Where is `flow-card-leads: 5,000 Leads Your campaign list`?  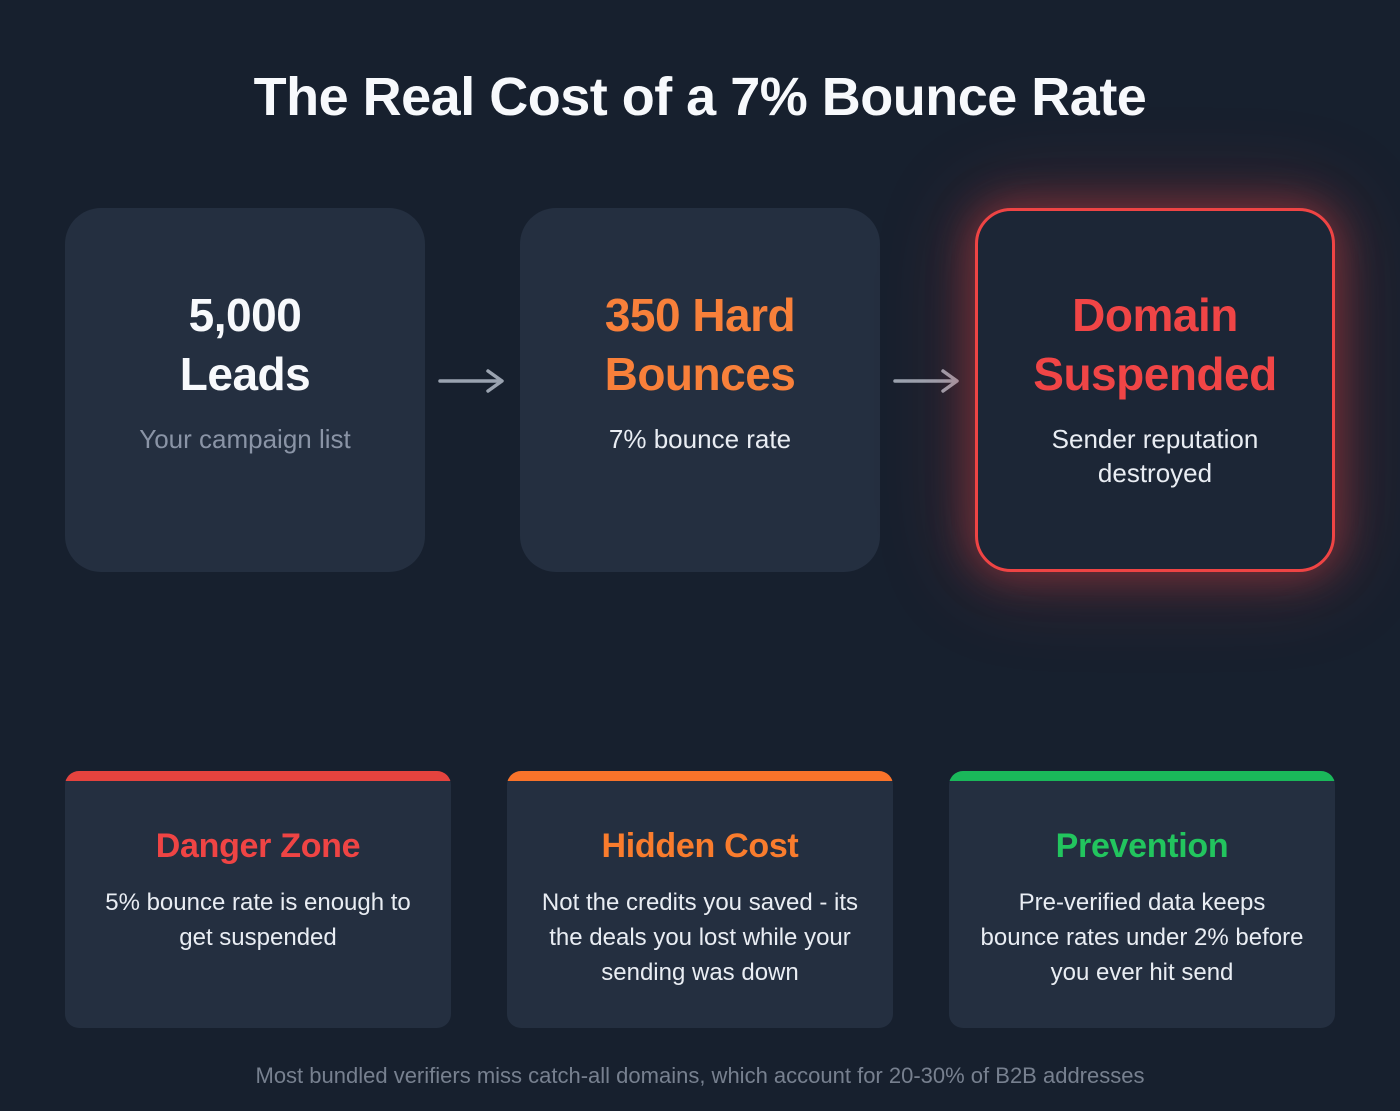
flow-card-leads: 5,000 Leads Your campaign list is located at coordinates (245, 390).